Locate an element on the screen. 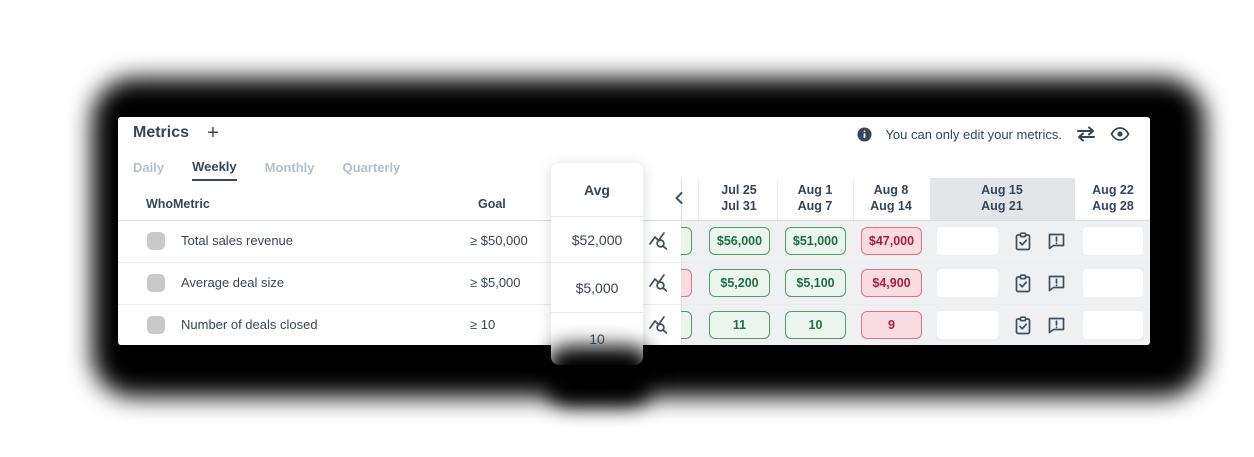  goal-value: ≥ $5,000 is located at coordinates (495, 282).